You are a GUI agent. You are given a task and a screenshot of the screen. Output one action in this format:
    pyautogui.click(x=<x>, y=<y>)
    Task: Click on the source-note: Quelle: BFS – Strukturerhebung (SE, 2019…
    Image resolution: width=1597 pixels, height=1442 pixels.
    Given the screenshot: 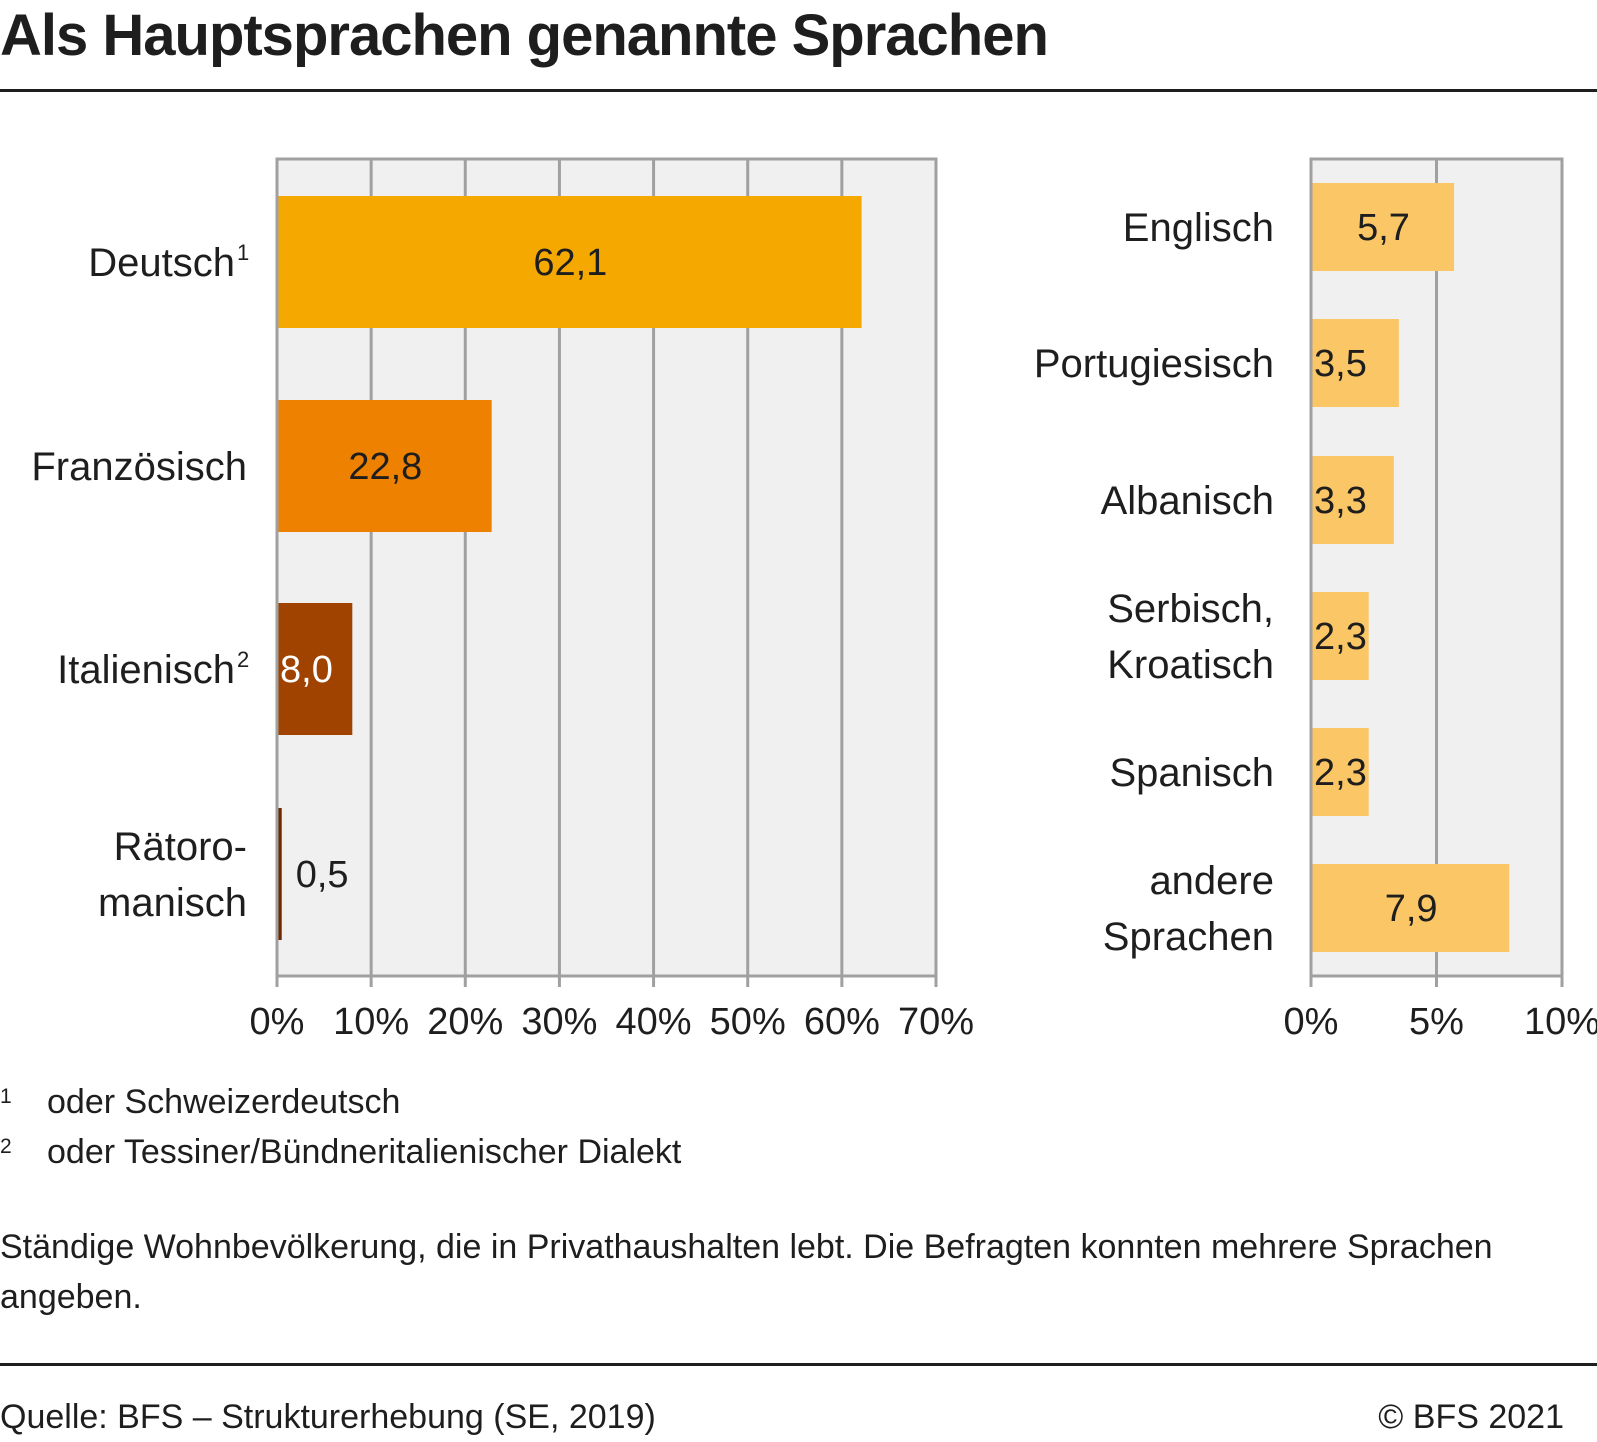 What is the action you would take?
    pyautogui.click(x=328, y=1417)
    